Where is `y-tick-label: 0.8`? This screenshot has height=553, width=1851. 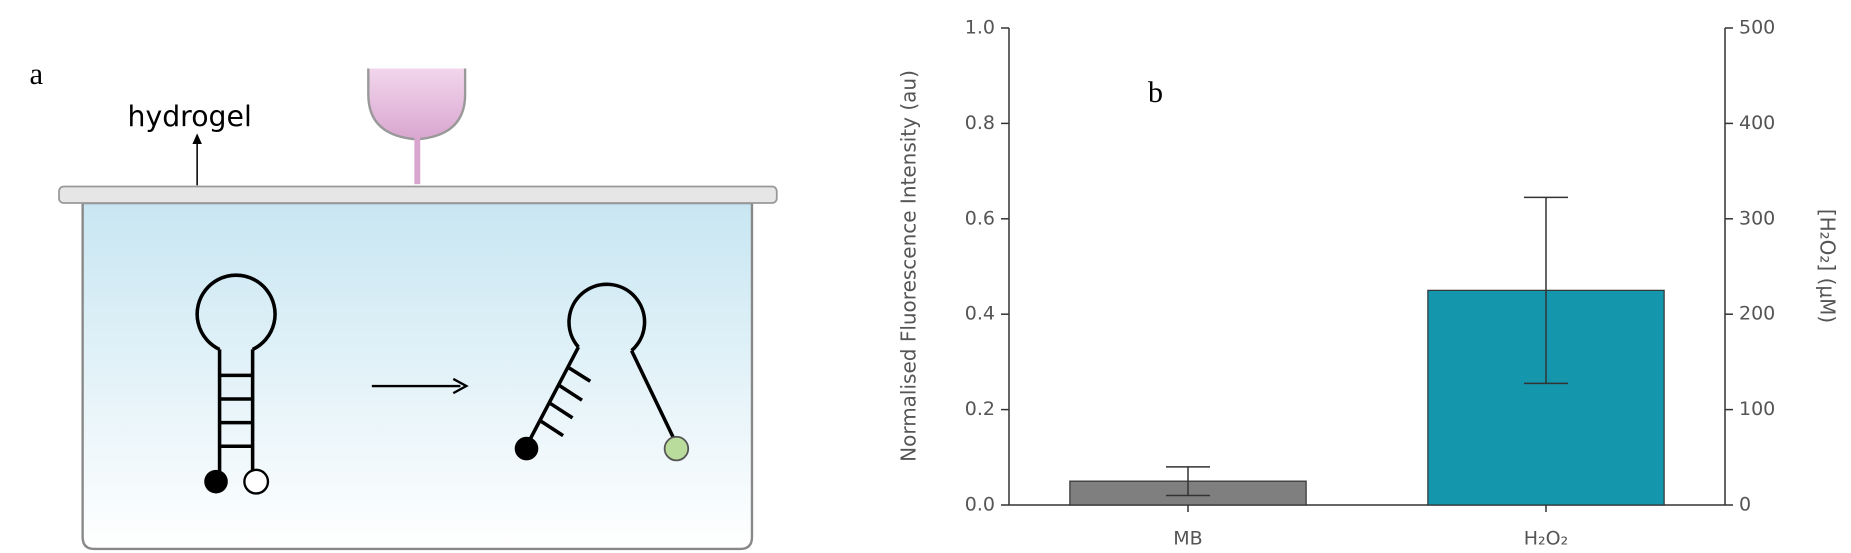
y-tick-label: 0.8 is located at coordinates (980, 123).